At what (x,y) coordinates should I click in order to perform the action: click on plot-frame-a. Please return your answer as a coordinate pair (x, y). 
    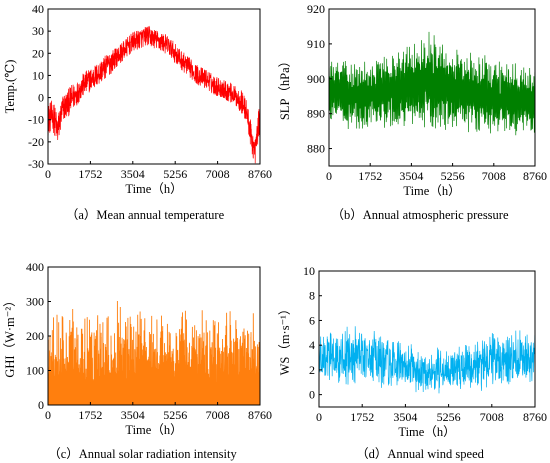
    Looking at the image, I should click on (154, 86).